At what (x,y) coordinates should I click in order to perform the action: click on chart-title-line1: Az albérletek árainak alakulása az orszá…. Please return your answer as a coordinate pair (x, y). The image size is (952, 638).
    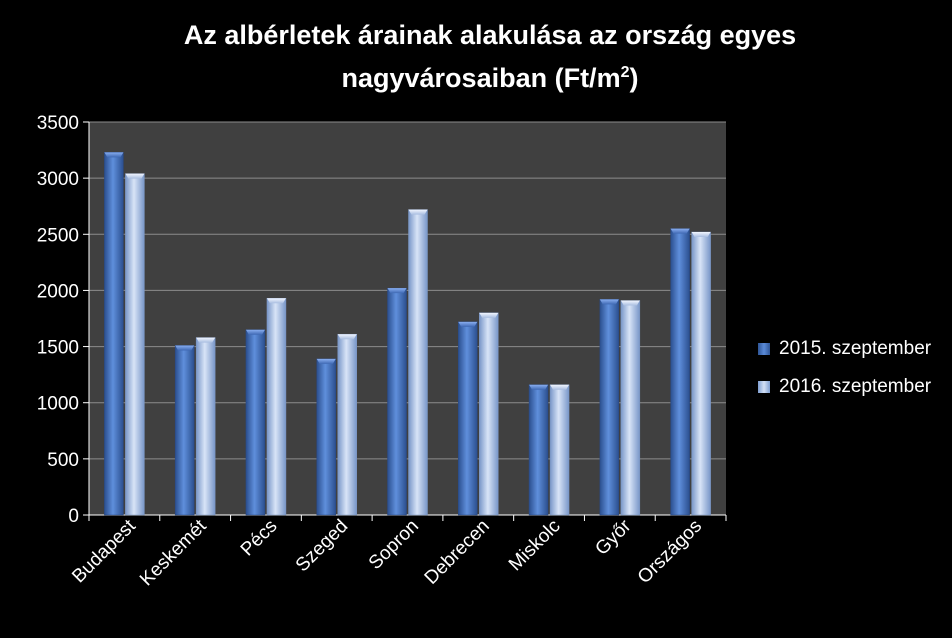
    Looking at the image, I should click on (490, 35).